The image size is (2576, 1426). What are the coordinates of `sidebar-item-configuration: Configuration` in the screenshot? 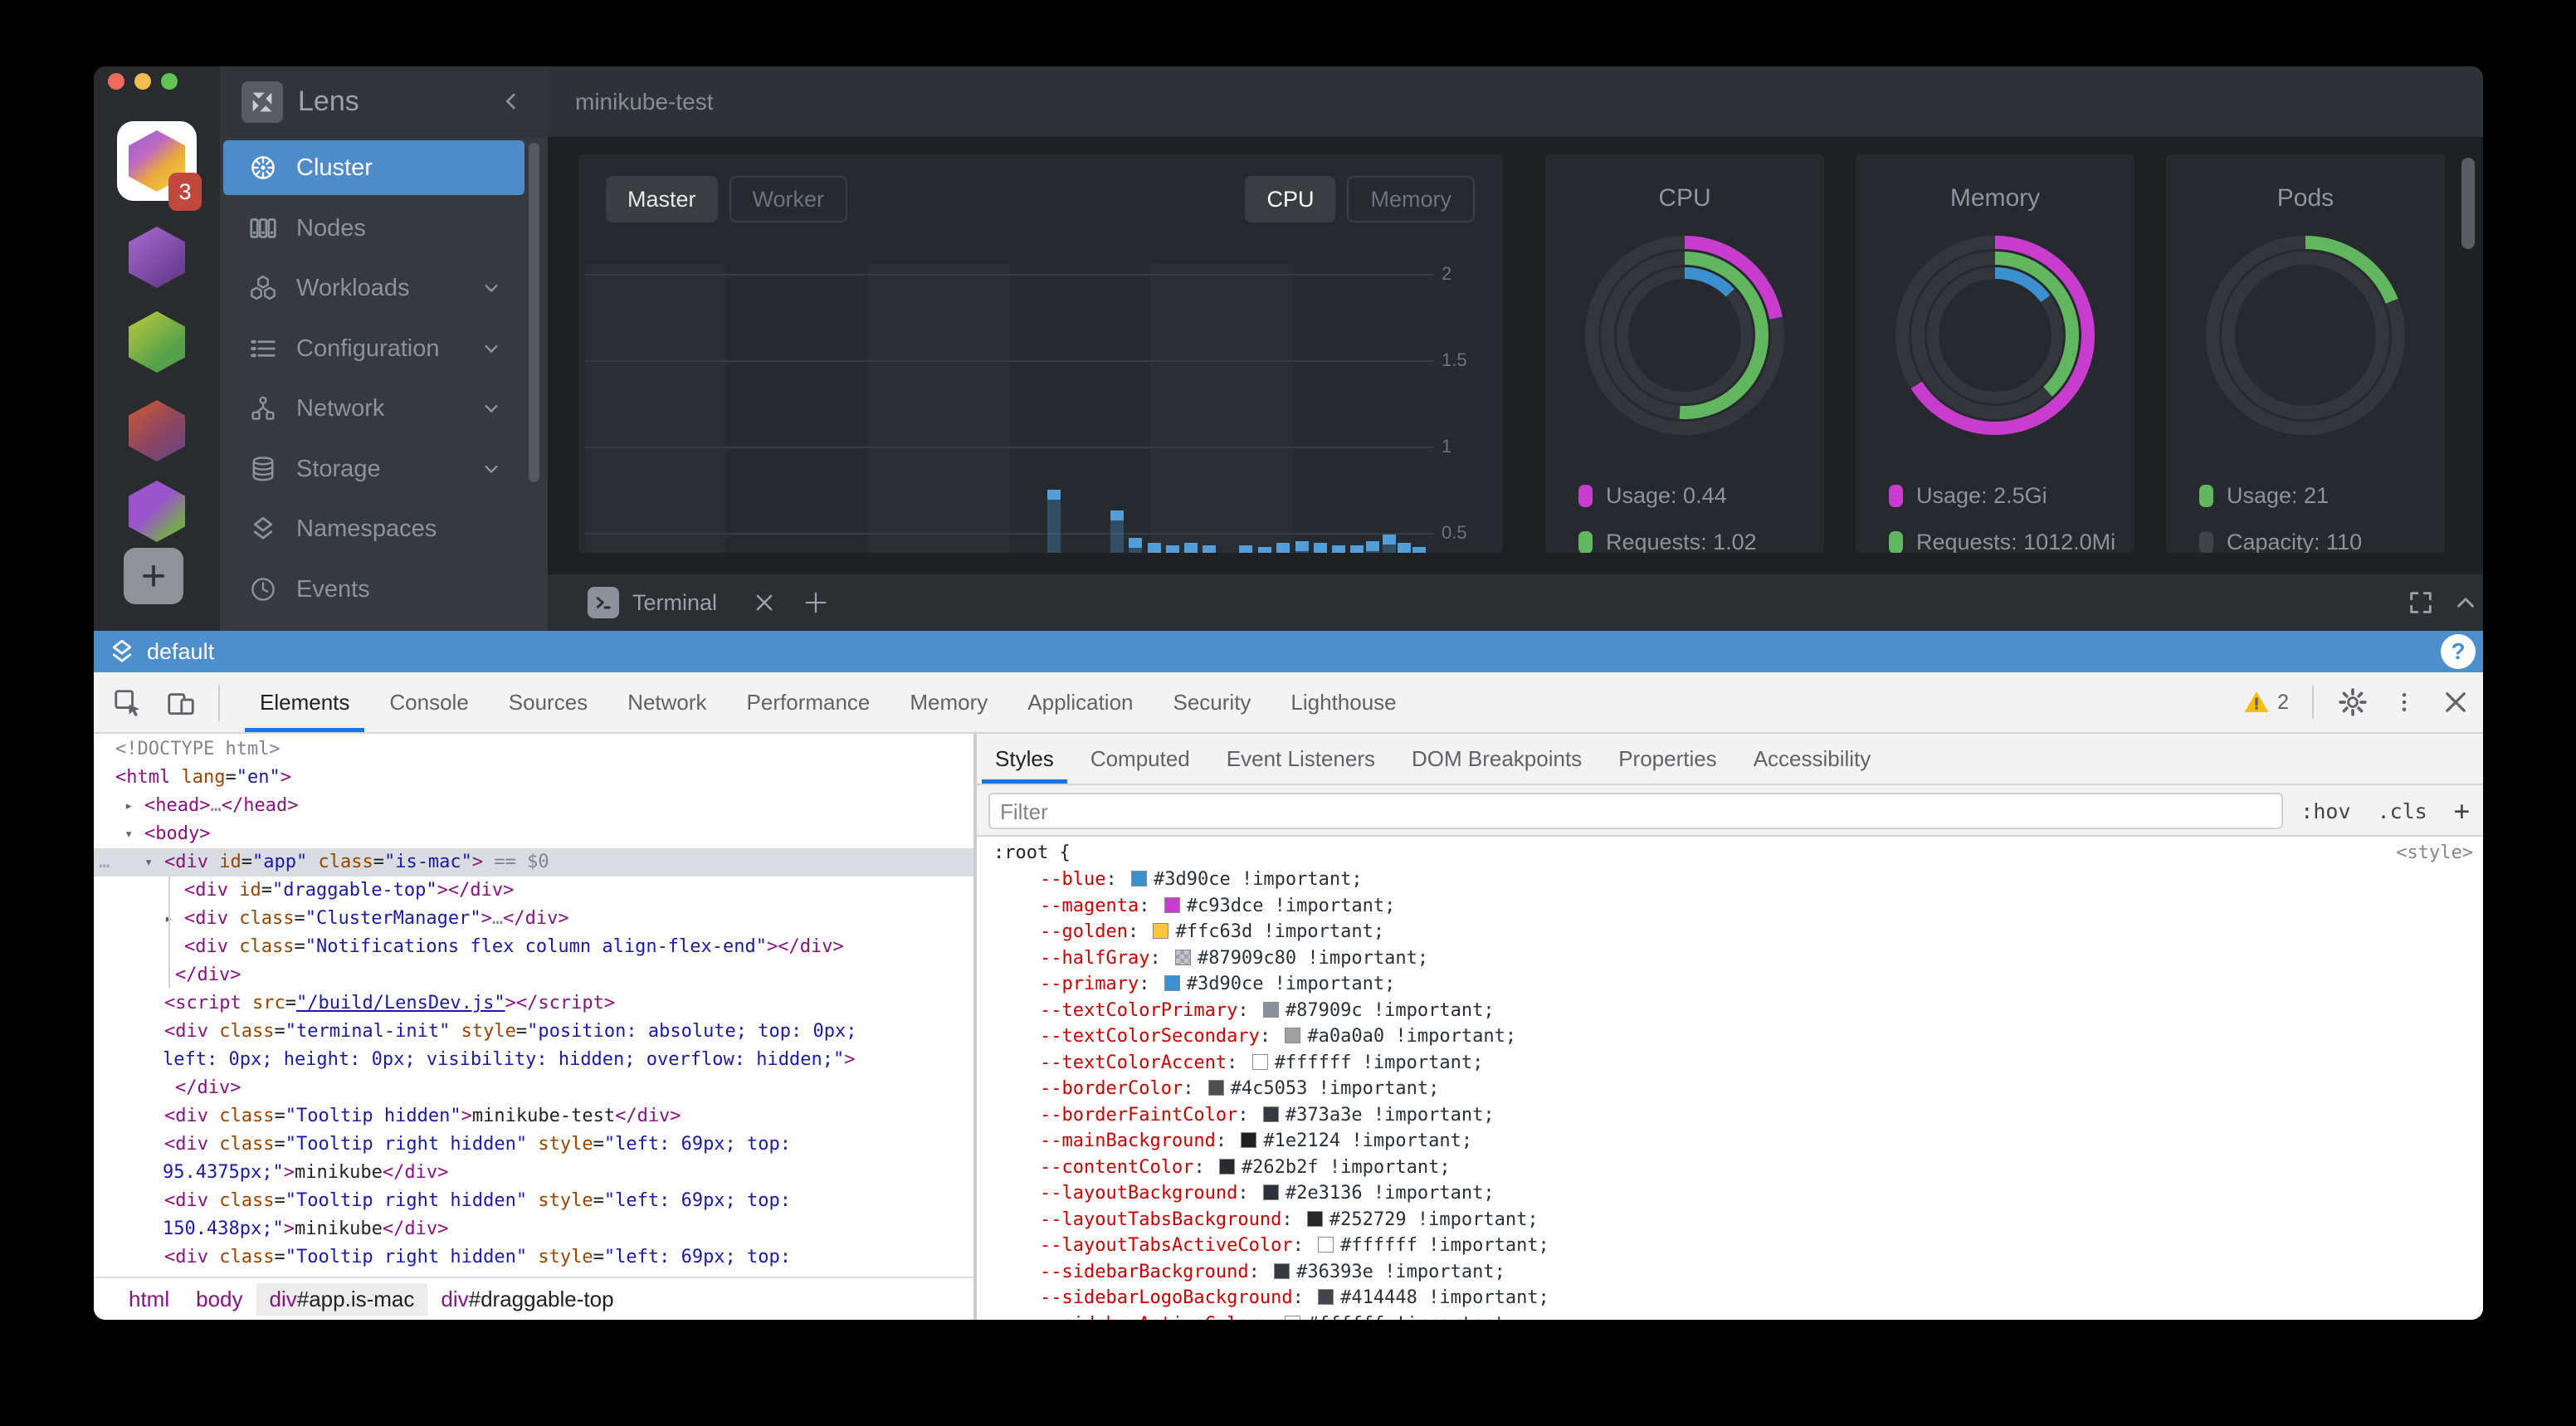 It's located at (374, 348).